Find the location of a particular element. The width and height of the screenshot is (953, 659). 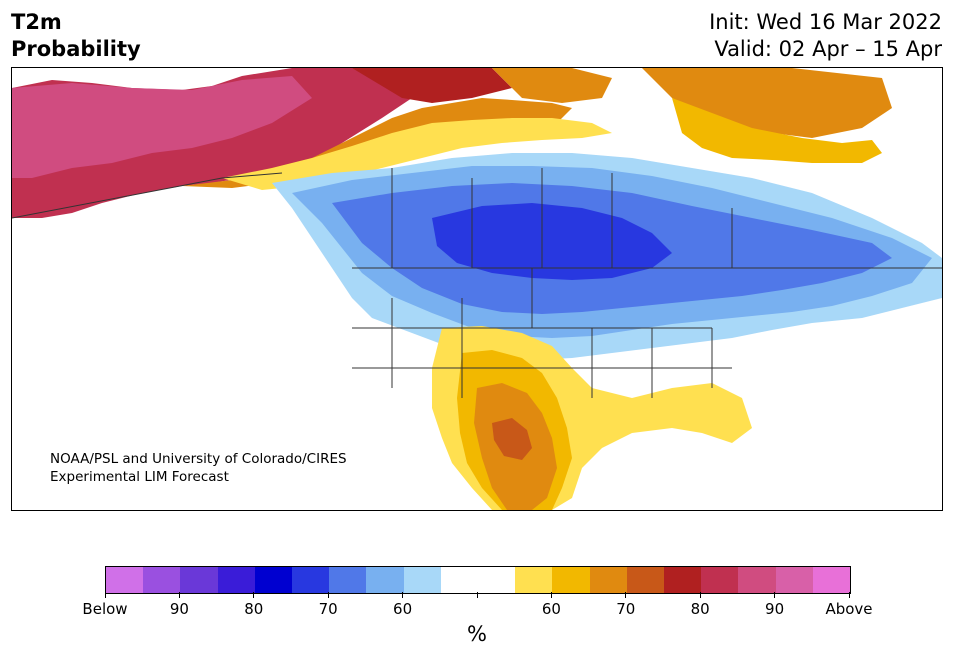

alaska-core is located at coordinates (162, 127).